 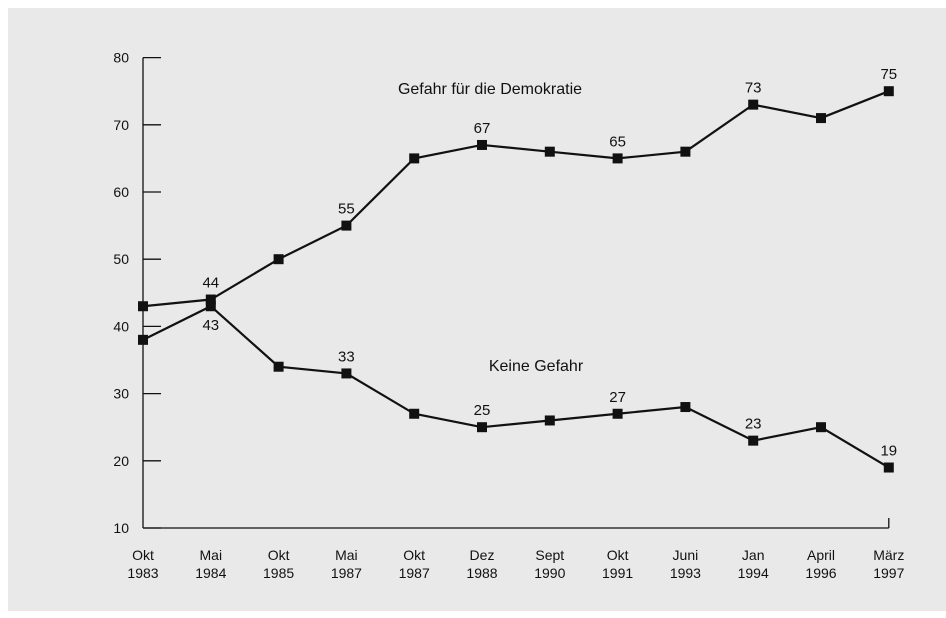 What do you see at coordinates (685, 573) in the screenshot?
I see `x-tick-label: 1993` at bounding box center [685, 573].